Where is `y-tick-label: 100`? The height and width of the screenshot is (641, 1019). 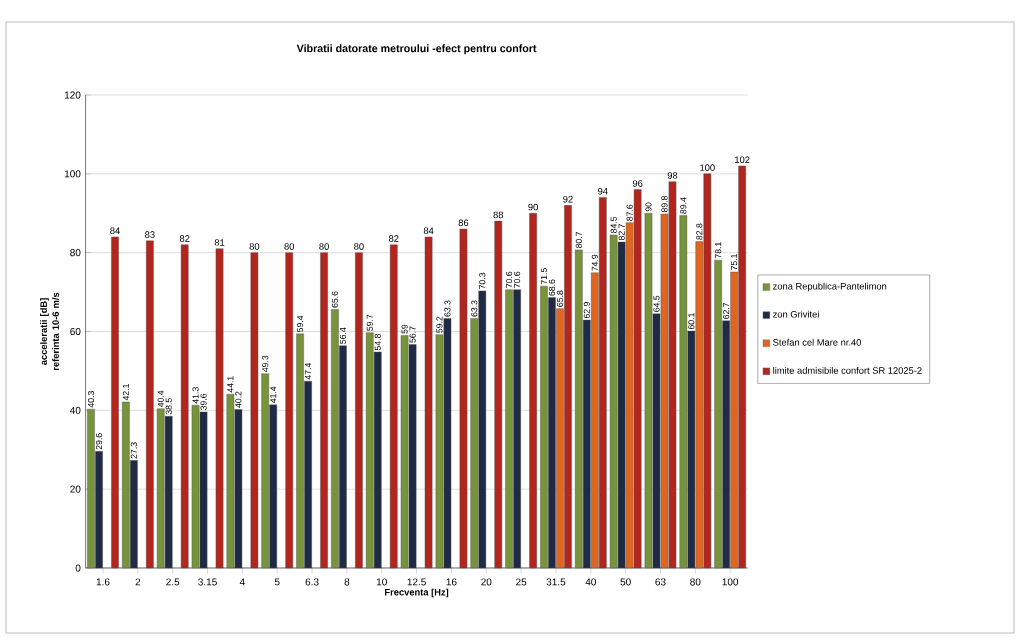
y-tick-label: 100 is located at coordinates (72, 174).